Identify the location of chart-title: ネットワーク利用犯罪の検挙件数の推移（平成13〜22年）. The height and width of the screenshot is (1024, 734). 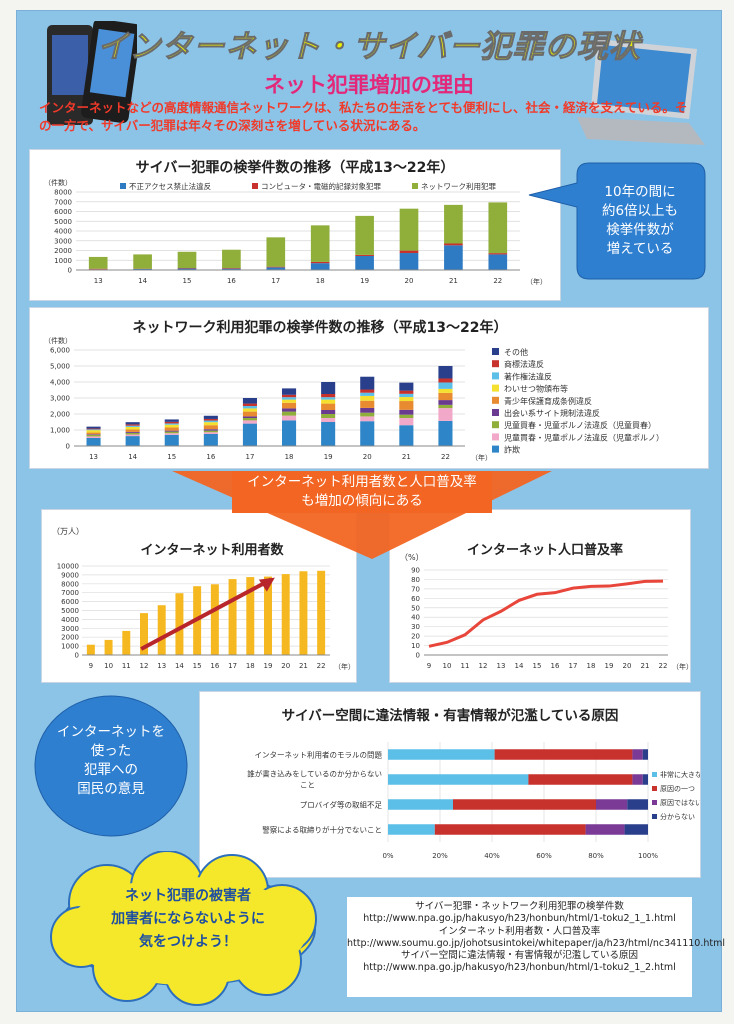
(320, 327).